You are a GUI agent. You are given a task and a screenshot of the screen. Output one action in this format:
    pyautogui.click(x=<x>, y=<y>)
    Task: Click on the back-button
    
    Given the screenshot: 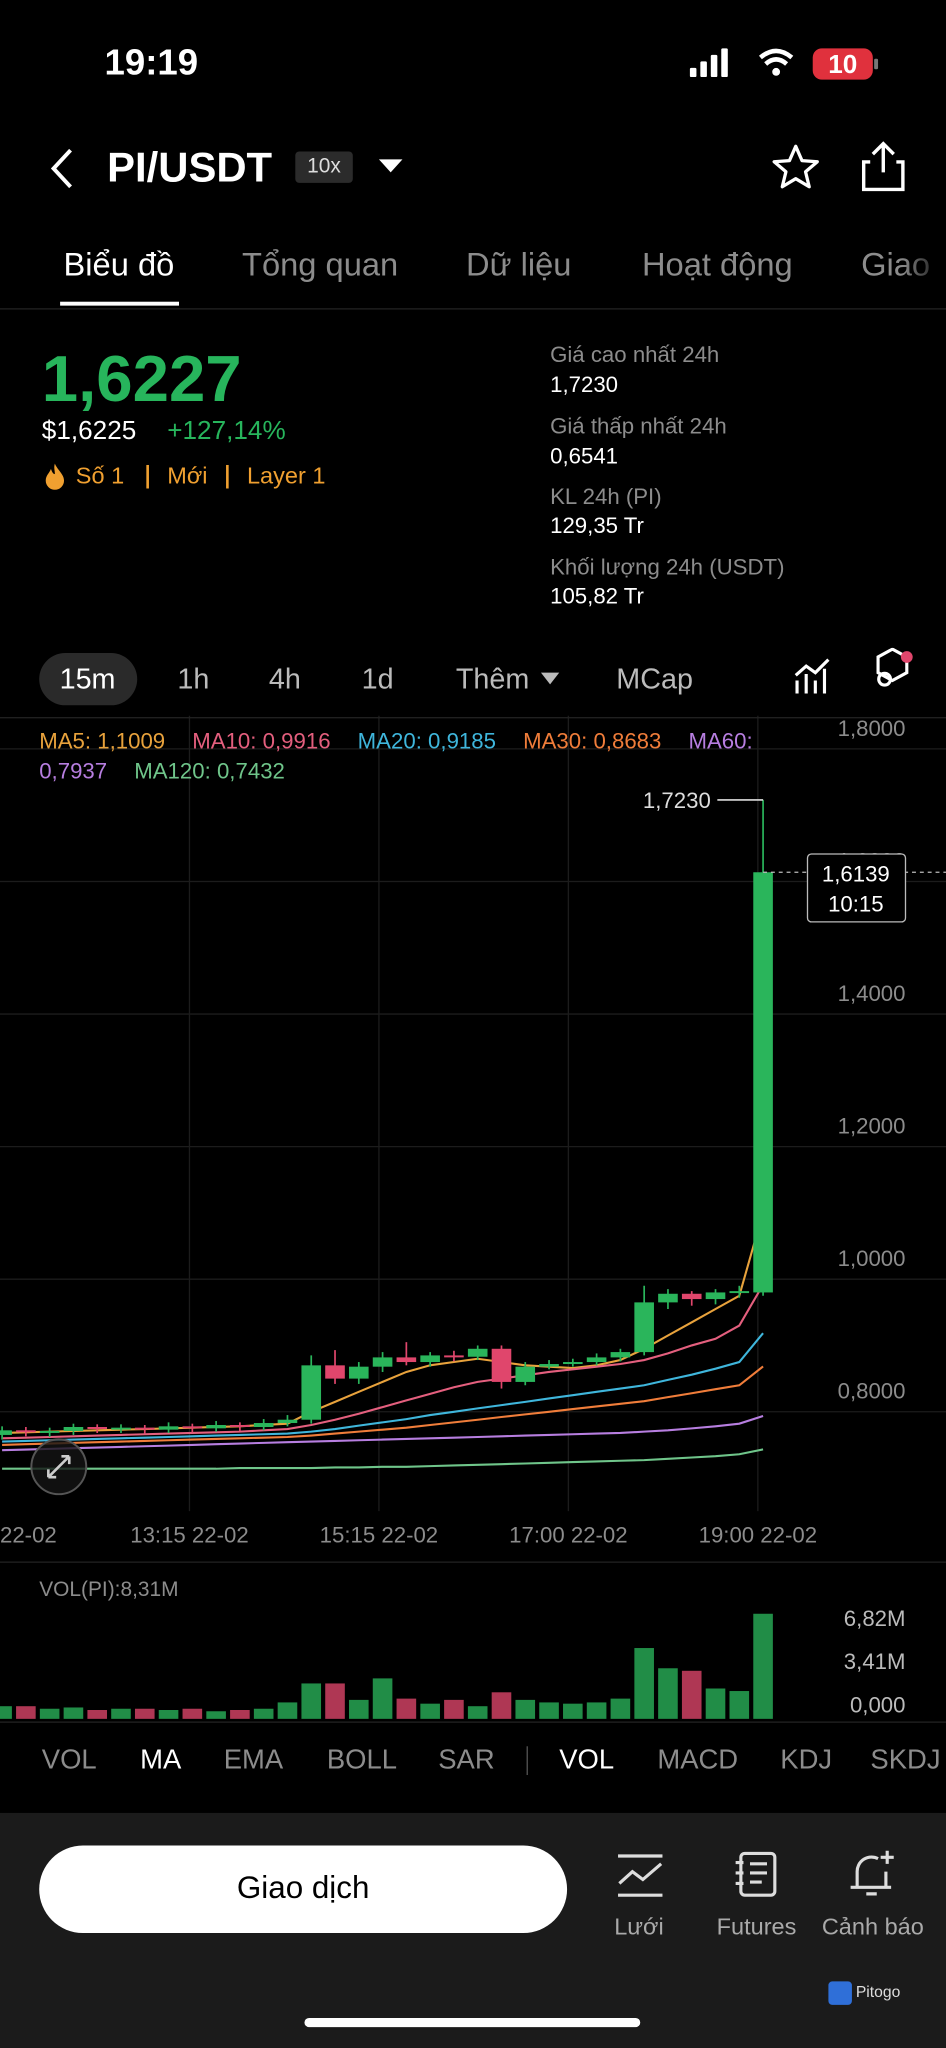 What is the action you would take?
    pyautogui.click(x=62, y=168)
    